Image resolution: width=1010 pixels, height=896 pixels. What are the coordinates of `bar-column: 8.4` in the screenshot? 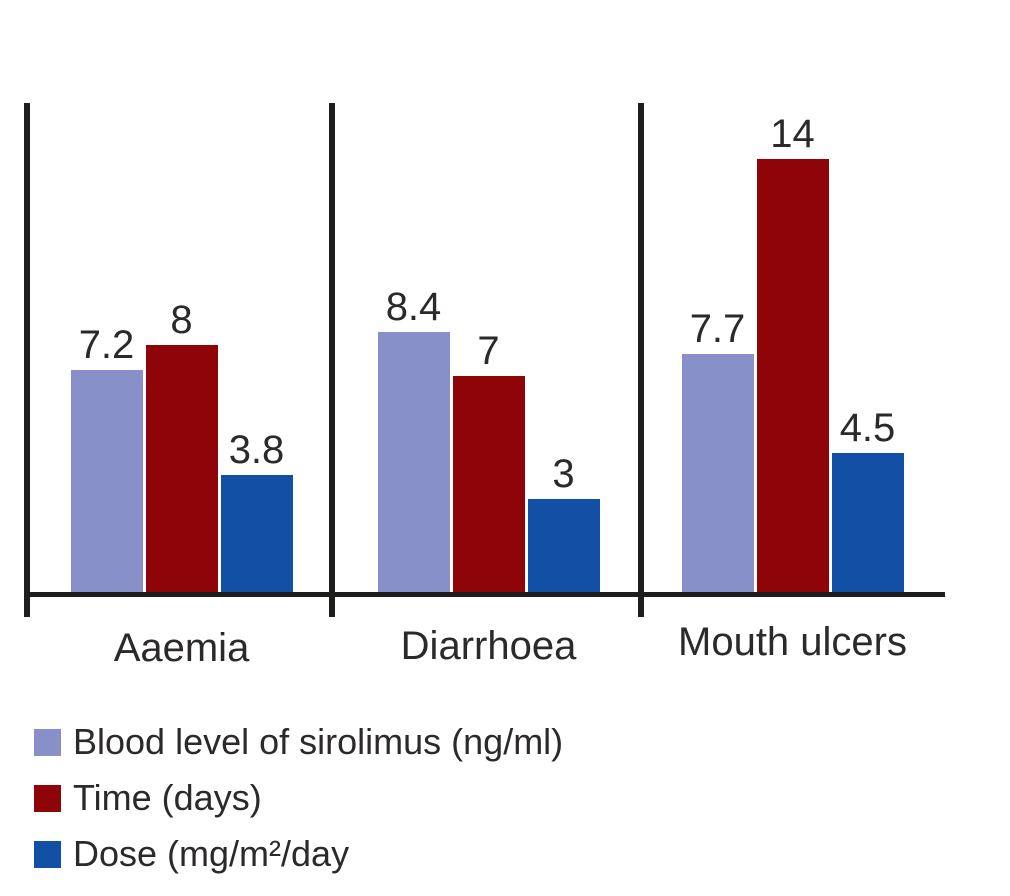 It's located at (413, 438).